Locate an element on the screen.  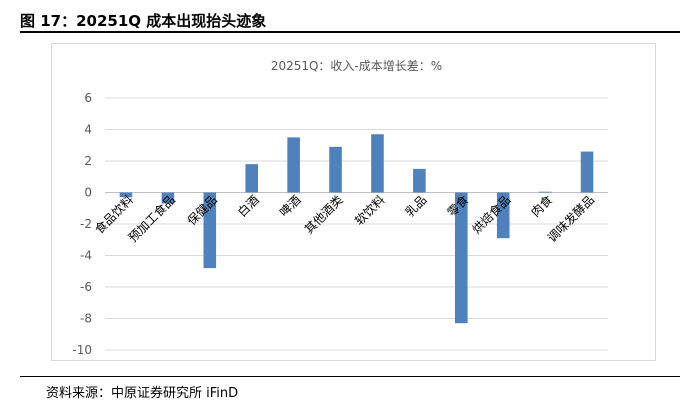
category-label: 肉食 is located at coordinates (542, 206).